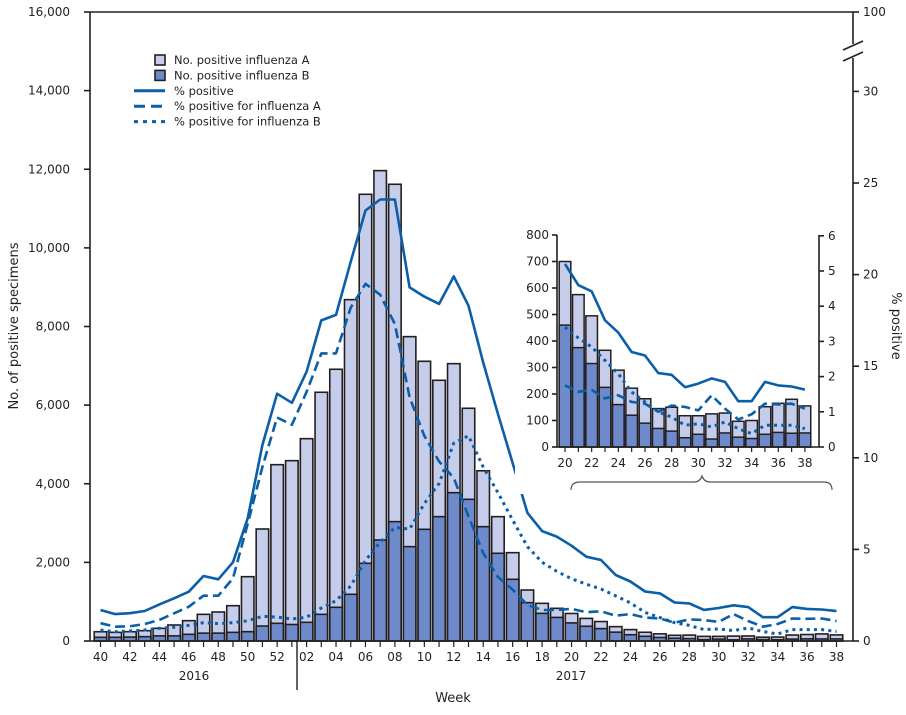  Describe the element at coordinates (453, 698) in the screenshot. I see `x-axis-title: Week` at that location.